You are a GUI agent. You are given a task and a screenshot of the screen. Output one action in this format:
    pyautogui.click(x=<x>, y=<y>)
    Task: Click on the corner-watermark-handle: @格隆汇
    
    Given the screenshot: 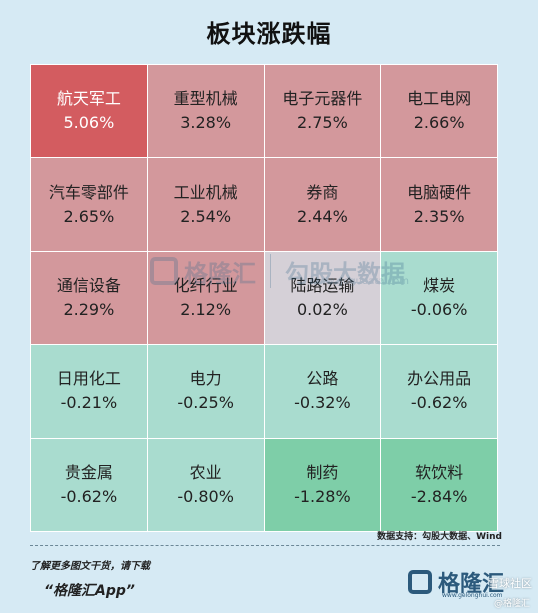 What is the action you would take?
    pyautogui.click(x=511, y=604)
    